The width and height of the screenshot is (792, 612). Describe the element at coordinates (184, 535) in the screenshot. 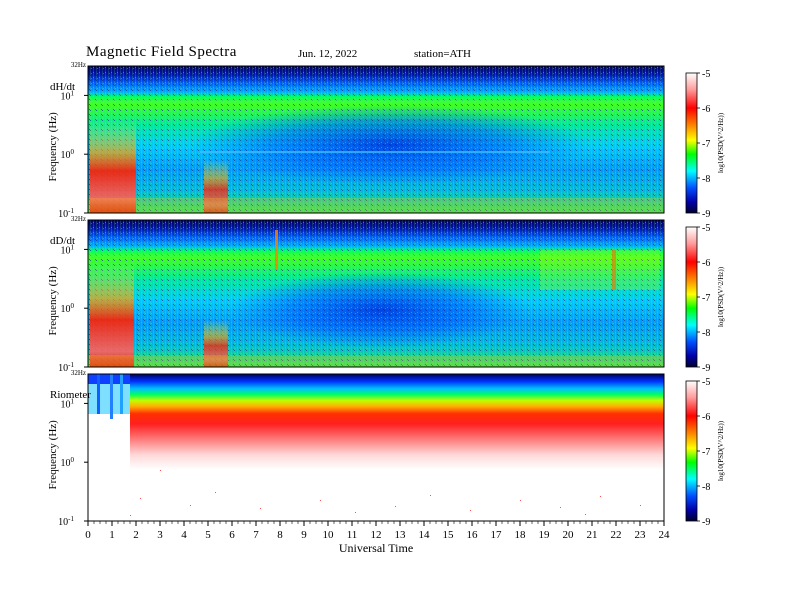

I see `x-tick-label: 4` at that location.